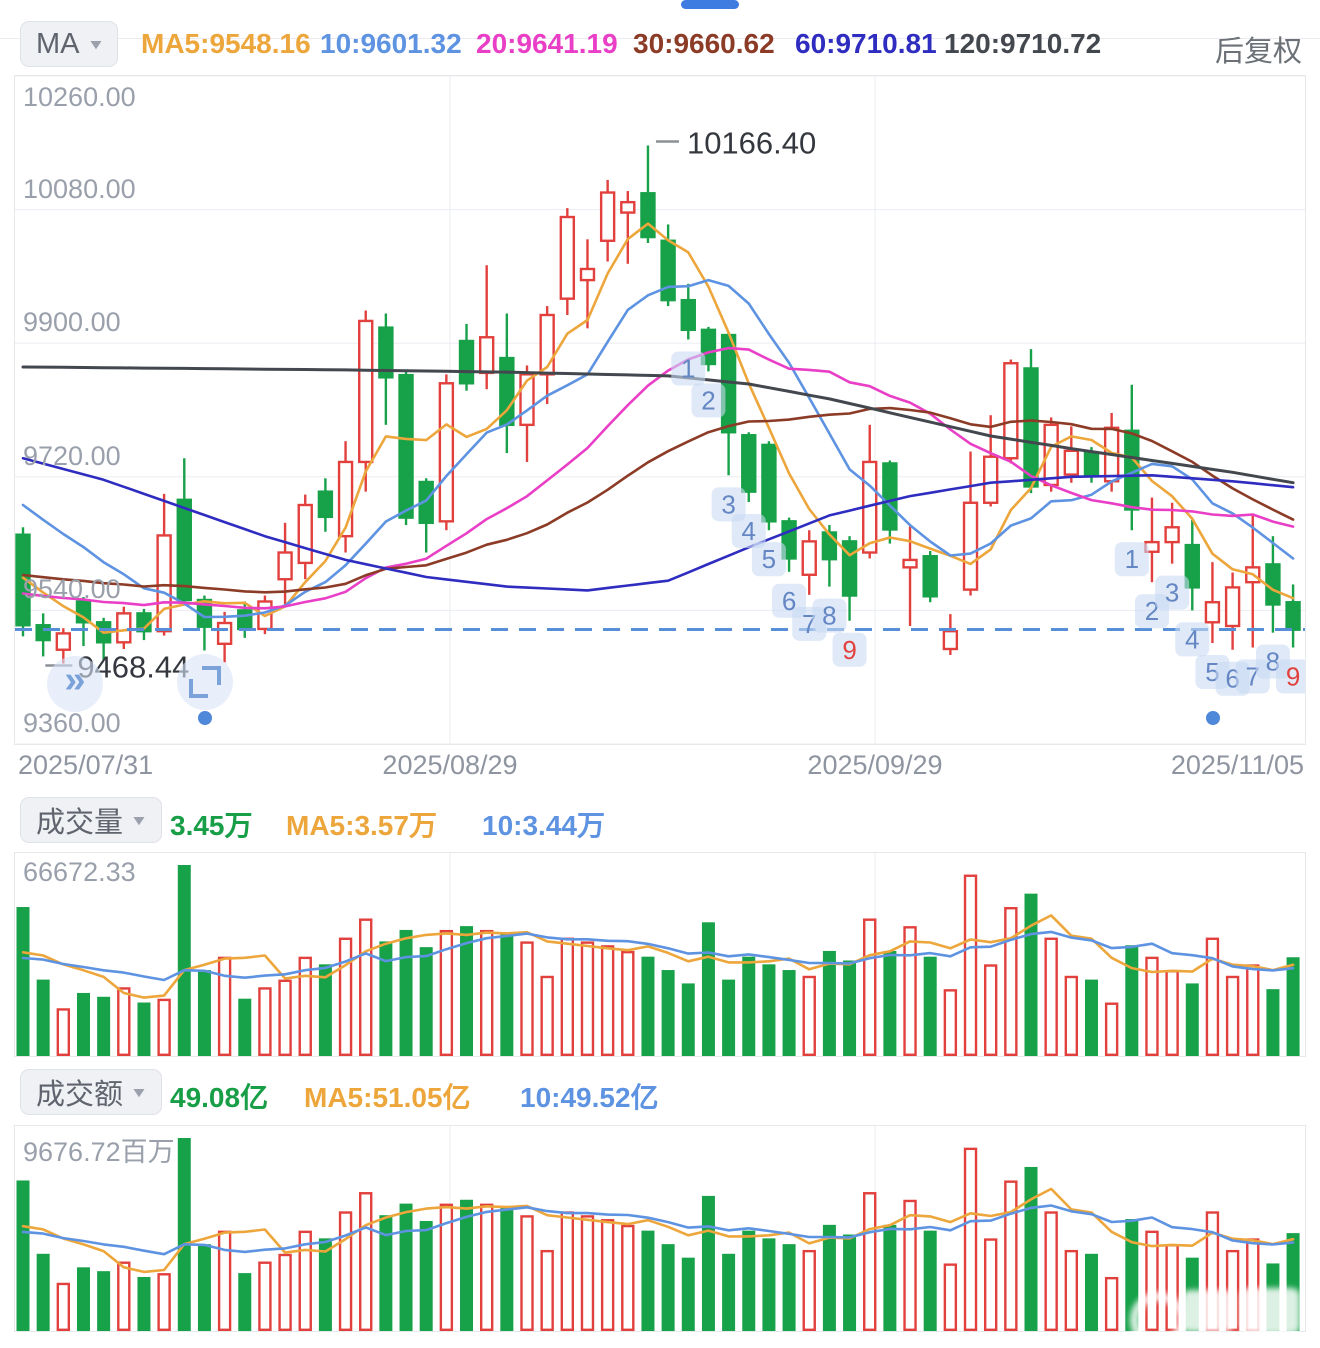 This screenshot has width=1320, height=1348. I want to click on ma-dropdown-label: MA, so click(58, 43).